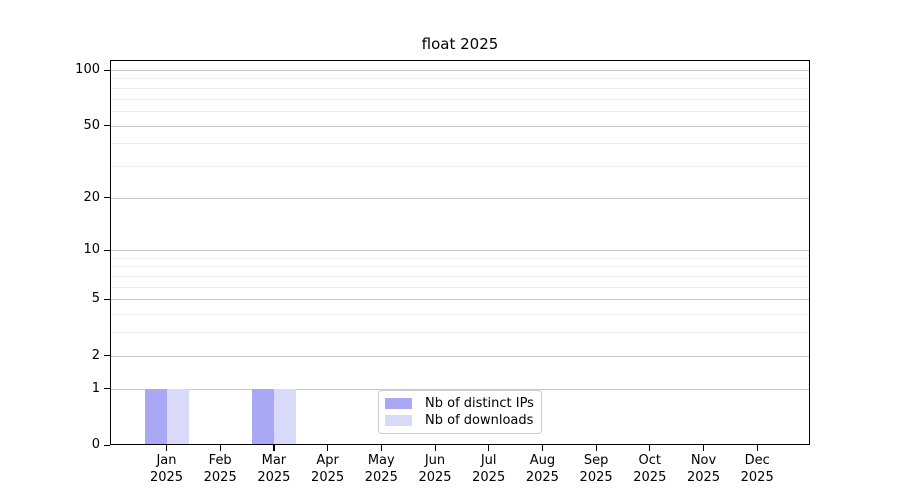  Describe the element at coordinates (95, 299) in the screenshot. I see `y-axis-tick-label: 5` at that location.